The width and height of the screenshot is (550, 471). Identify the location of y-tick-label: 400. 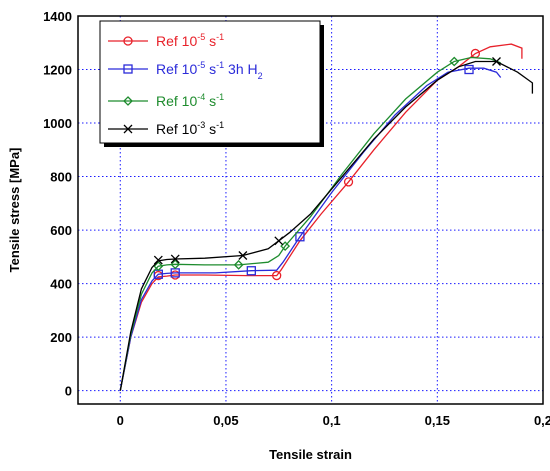
(61, 284).